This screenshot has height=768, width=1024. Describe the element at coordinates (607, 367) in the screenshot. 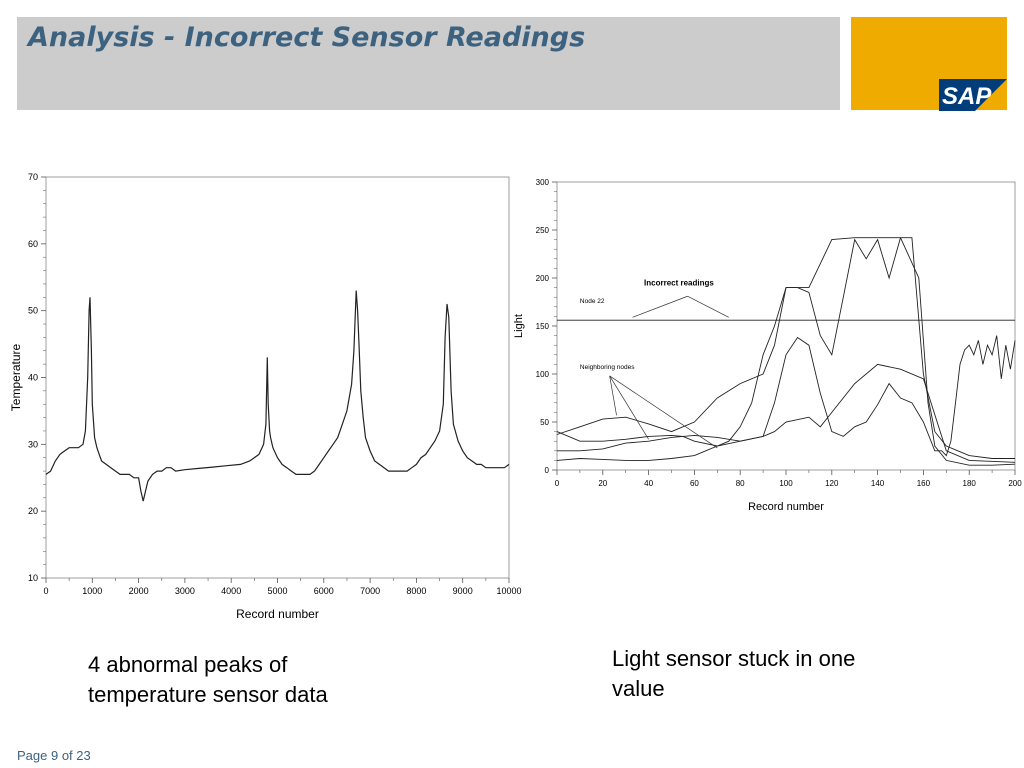

I see `light-annotation-neighboring-nodes: Neighboring nodes` at that location.